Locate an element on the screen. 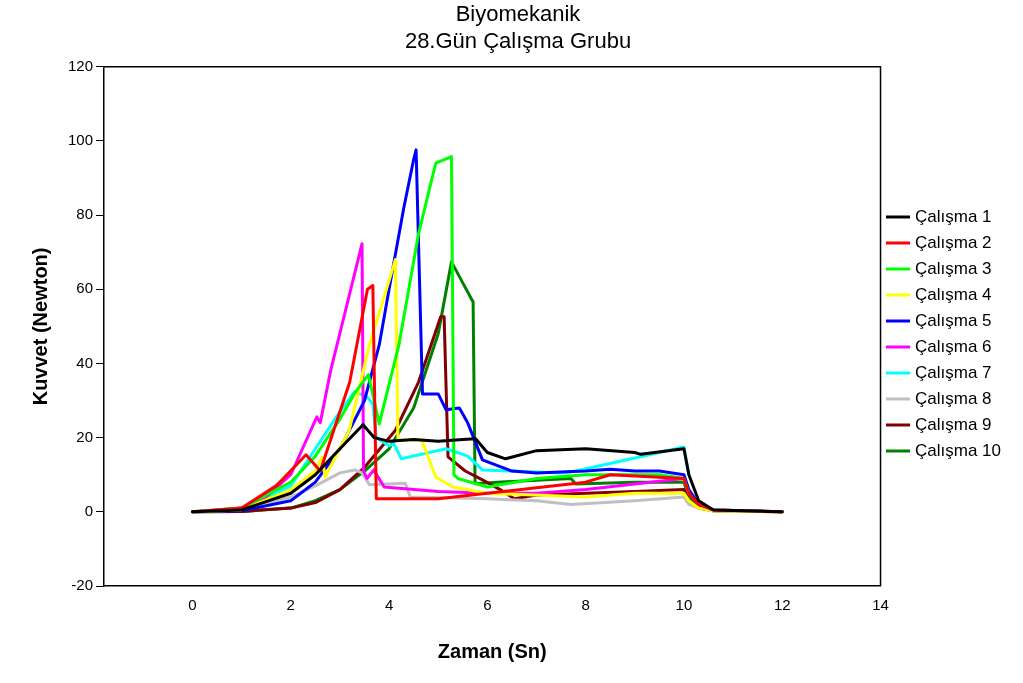 The height and width of the screenshot is (683, 1023). legend-label: Çalışma 2 is located at coordinates (953, 242).